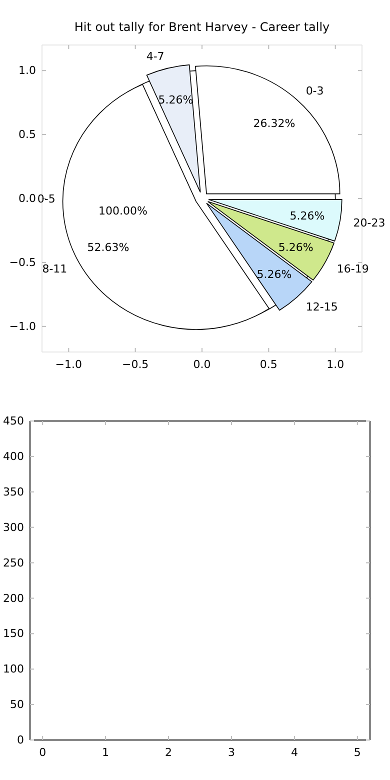 The height and width of the screenshot is (780, 390). What do you see at coordinates (27, 199) in the screenshot?
I see `y-tick-label: 0.0` at bounding box center [27, 199].